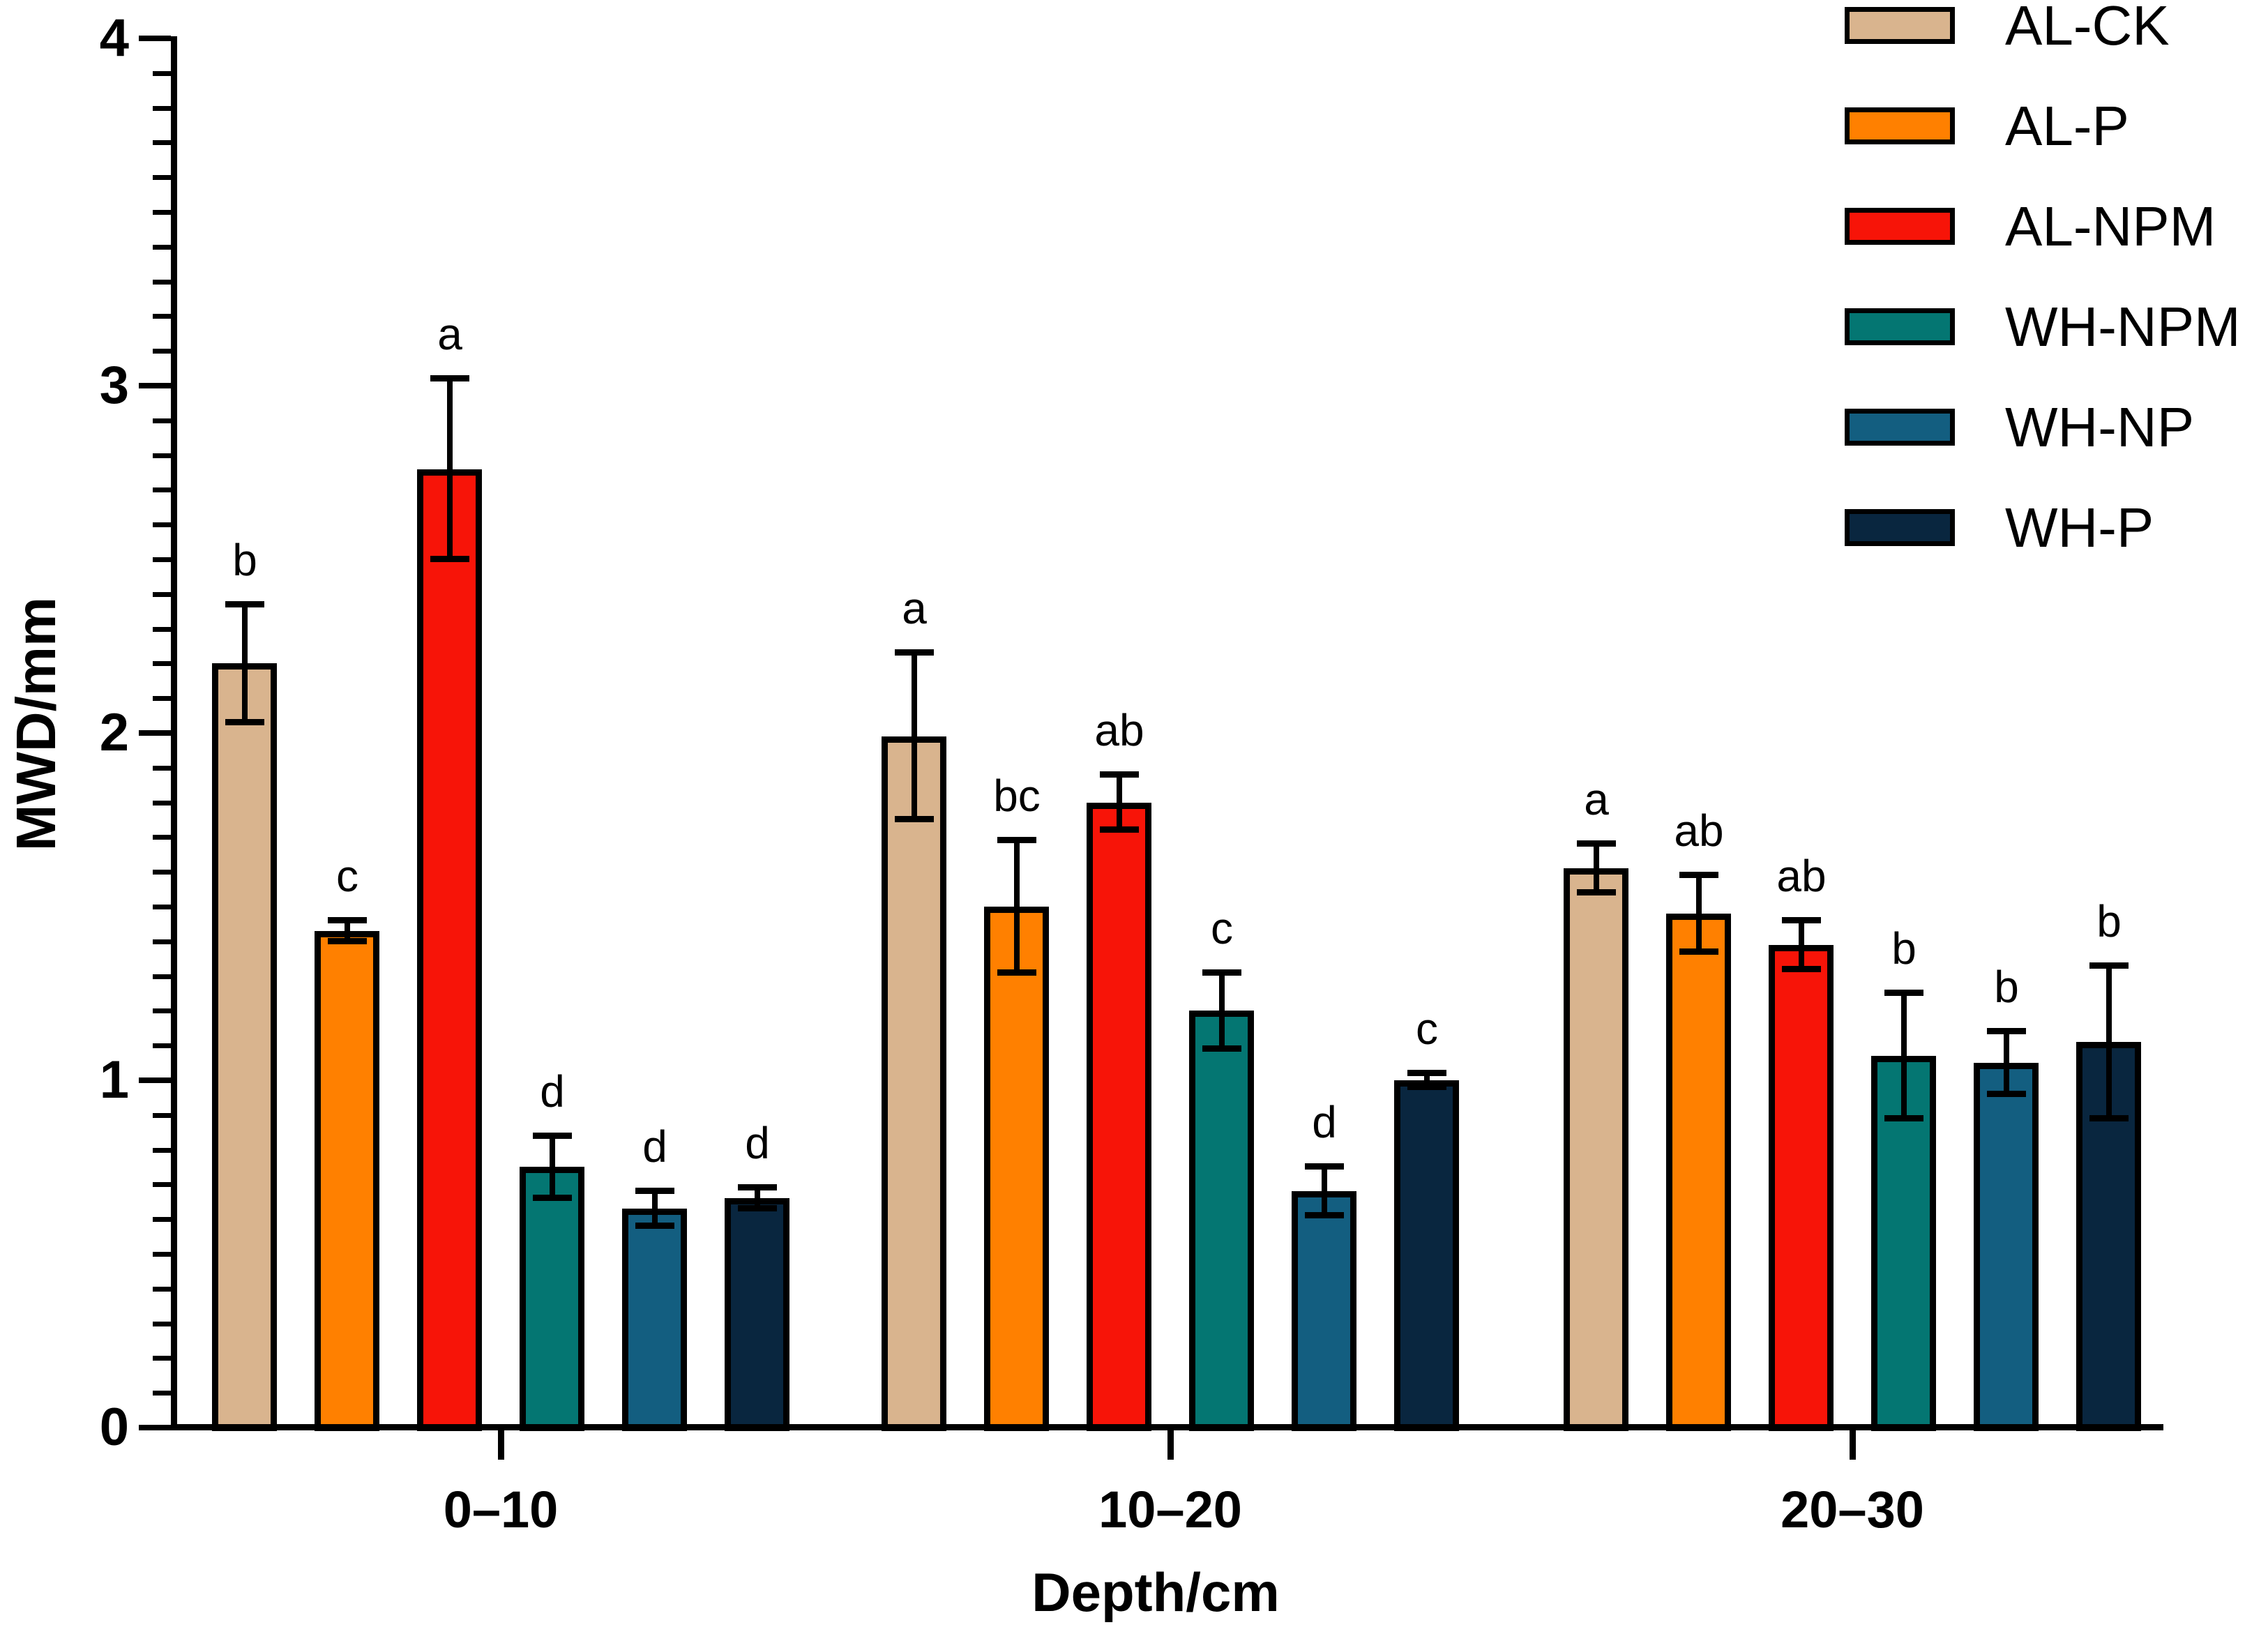  What do you see at coordinates (2007, 987) in the screenshot?
I see `significance-letter-WH-NP-20–30: b` at bounding box center [2007, 987].